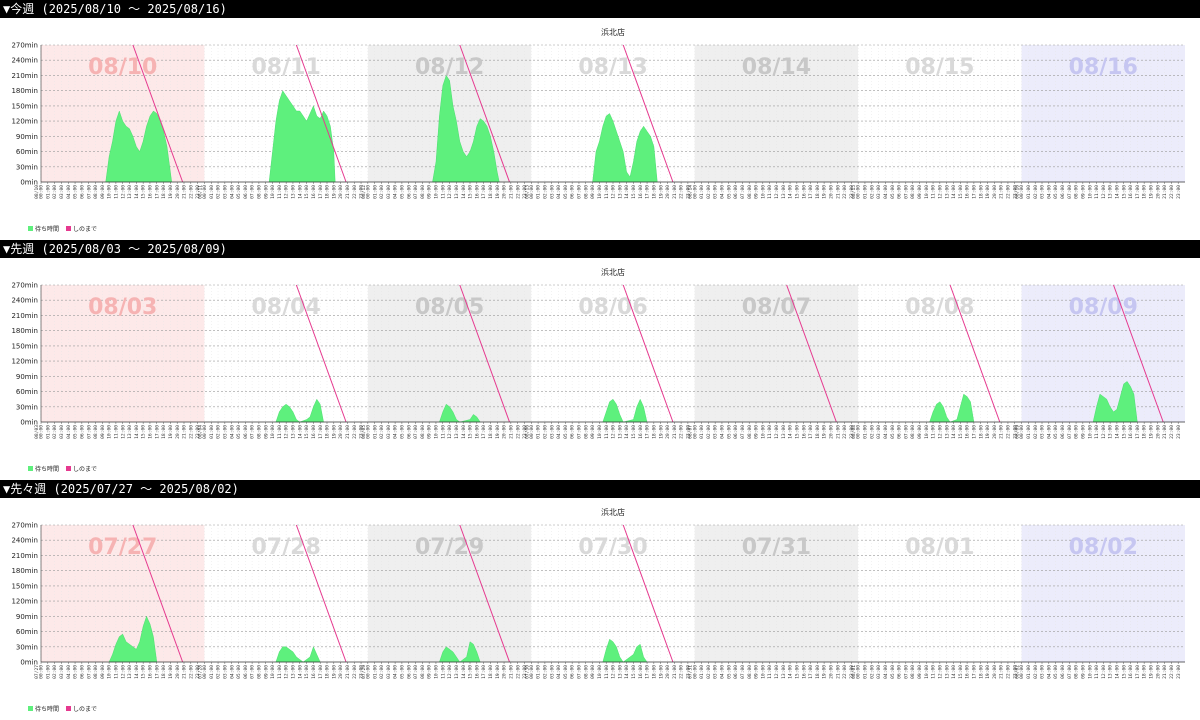 The height and width of the screenshot is (720, 1200). What do you see at coordinates (449, 307) in the screenshot?
I see `day-label: 08/05` at bounding box center [449, 307].